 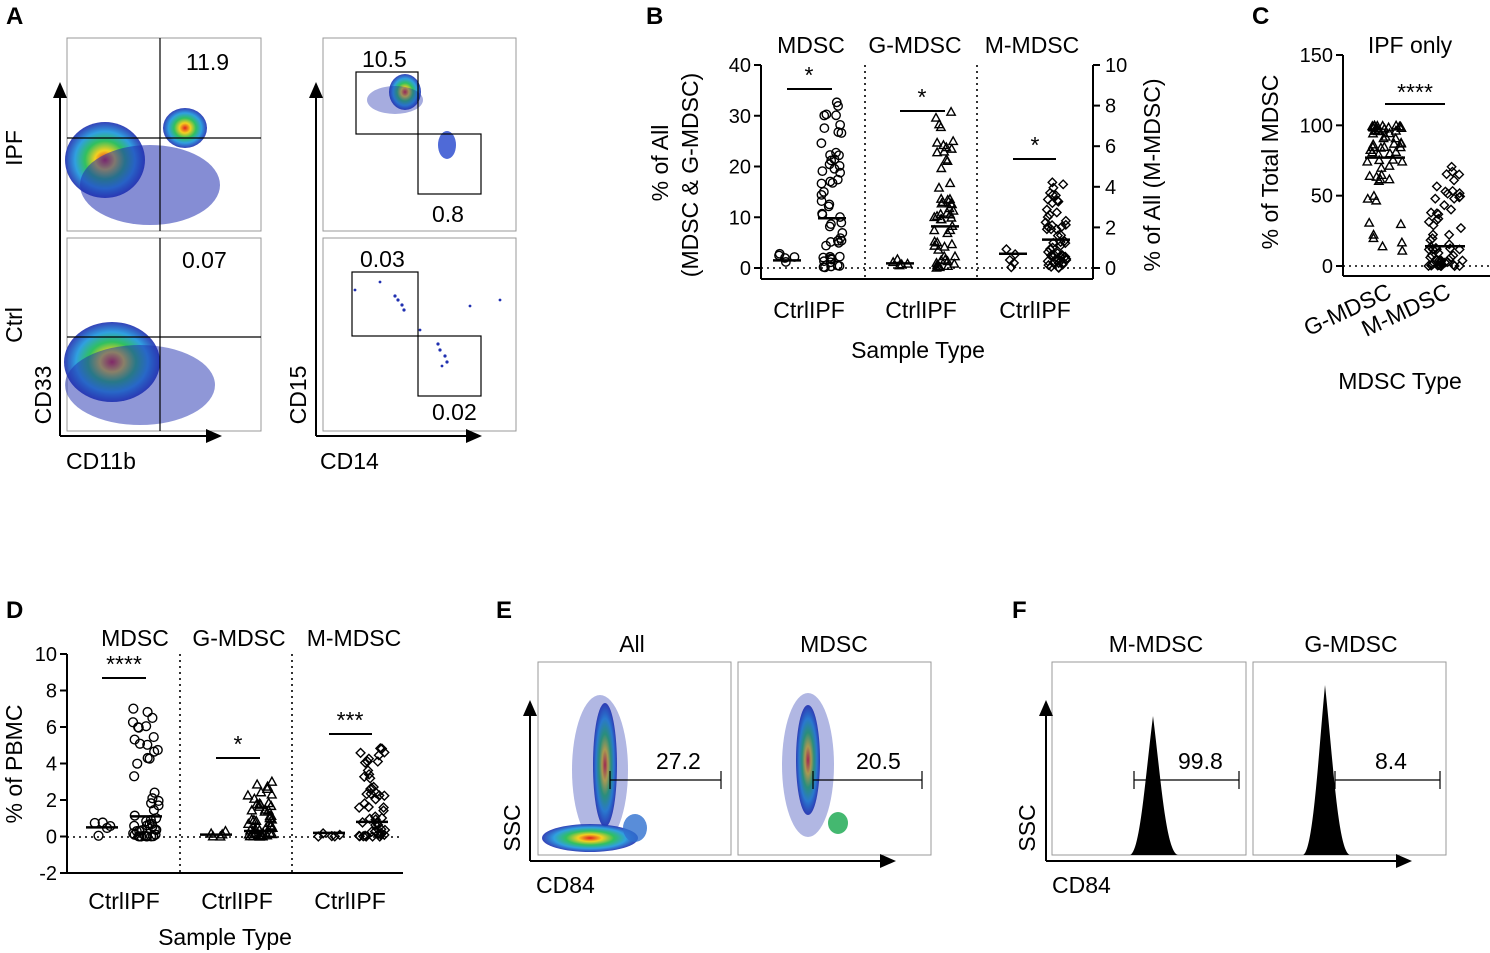 What do you see at coordinates (740, 66) in the screenshot?
I see `y-tick-label: 40` at bounding box center [740, 66].